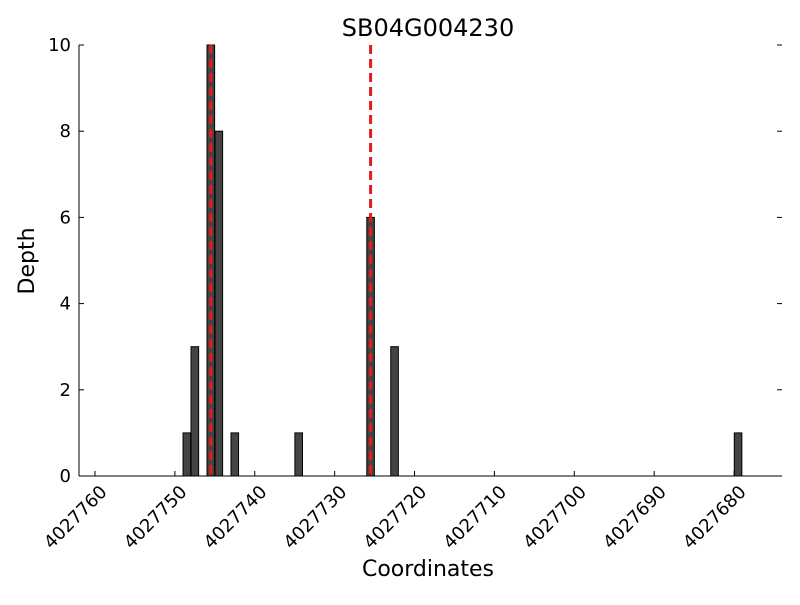  I want to click on x-tick-label-3: 4027730, so click(316, 518).